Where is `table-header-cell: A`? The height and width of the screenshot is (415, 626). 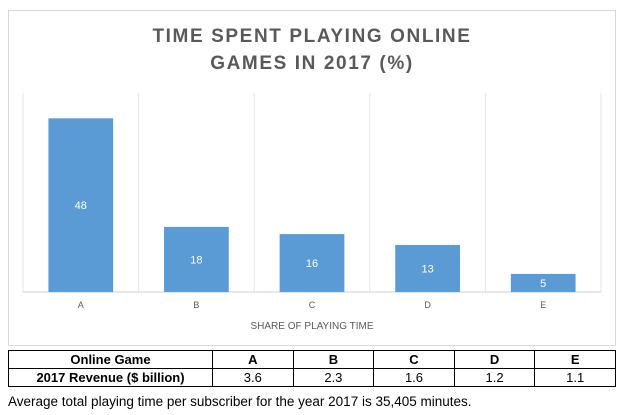 table-header-cell: A is located at coordinates (253, 359).